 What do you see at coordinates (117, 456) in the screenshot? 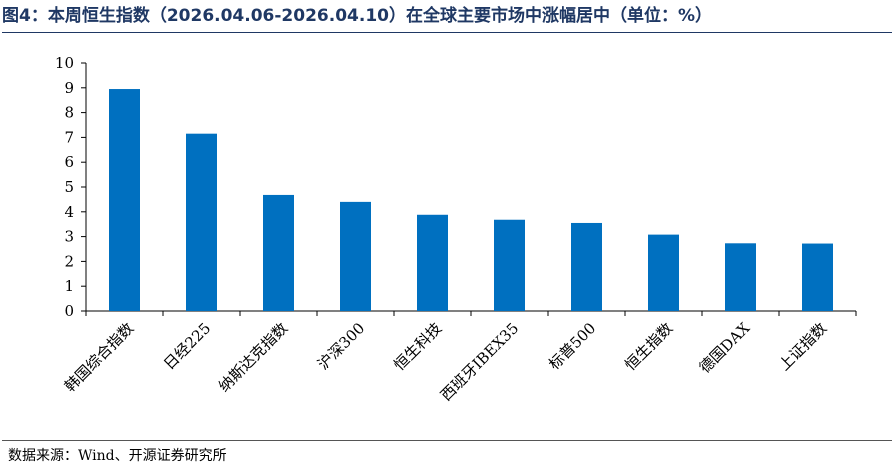
I see `source-note: 数据来源：Wind、开源证券研究所` at bounding box center [117, 456].